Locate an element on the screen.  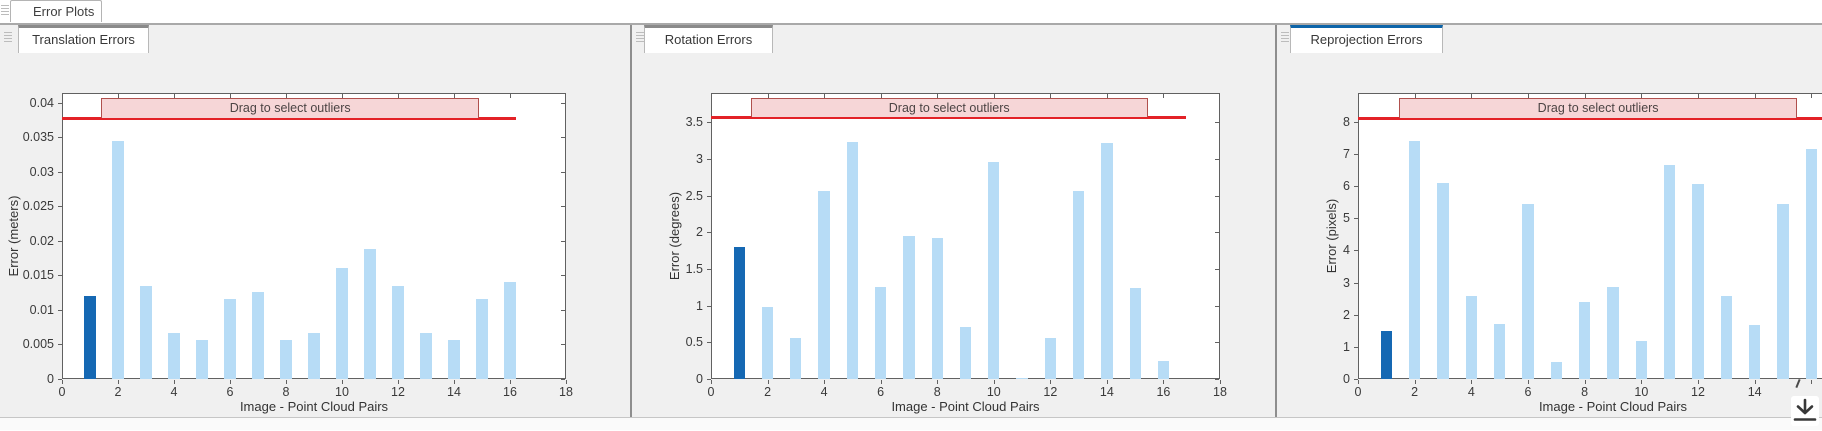
x-tick-label: 0 is located at coordinates (62, 392).